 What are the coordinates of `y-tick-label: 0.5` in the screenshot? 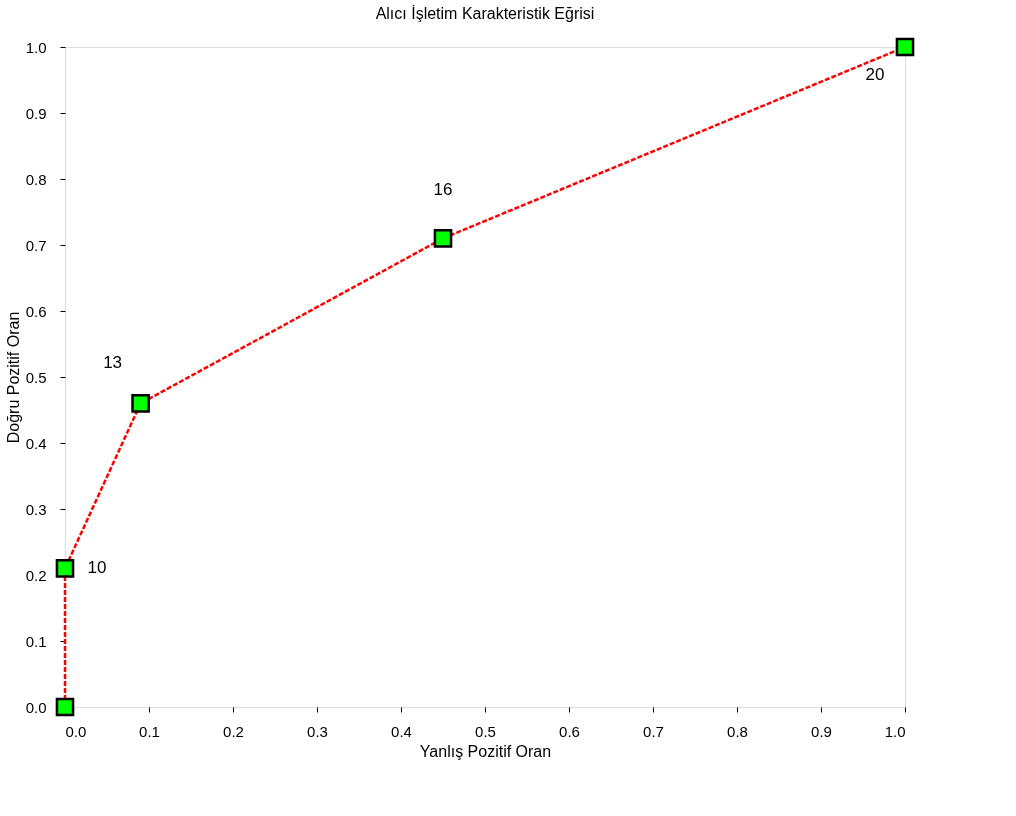 It's located at (36, 377).